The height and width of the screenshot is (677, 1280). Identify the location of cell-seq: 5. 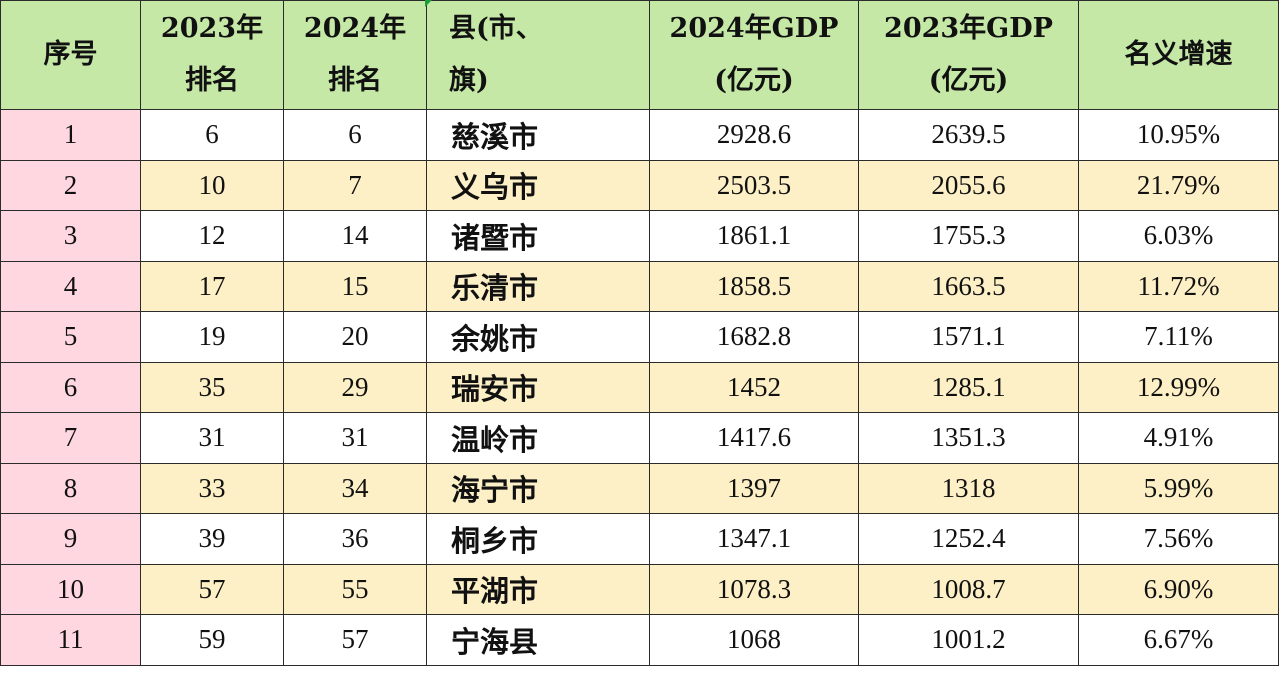
(70, 337).